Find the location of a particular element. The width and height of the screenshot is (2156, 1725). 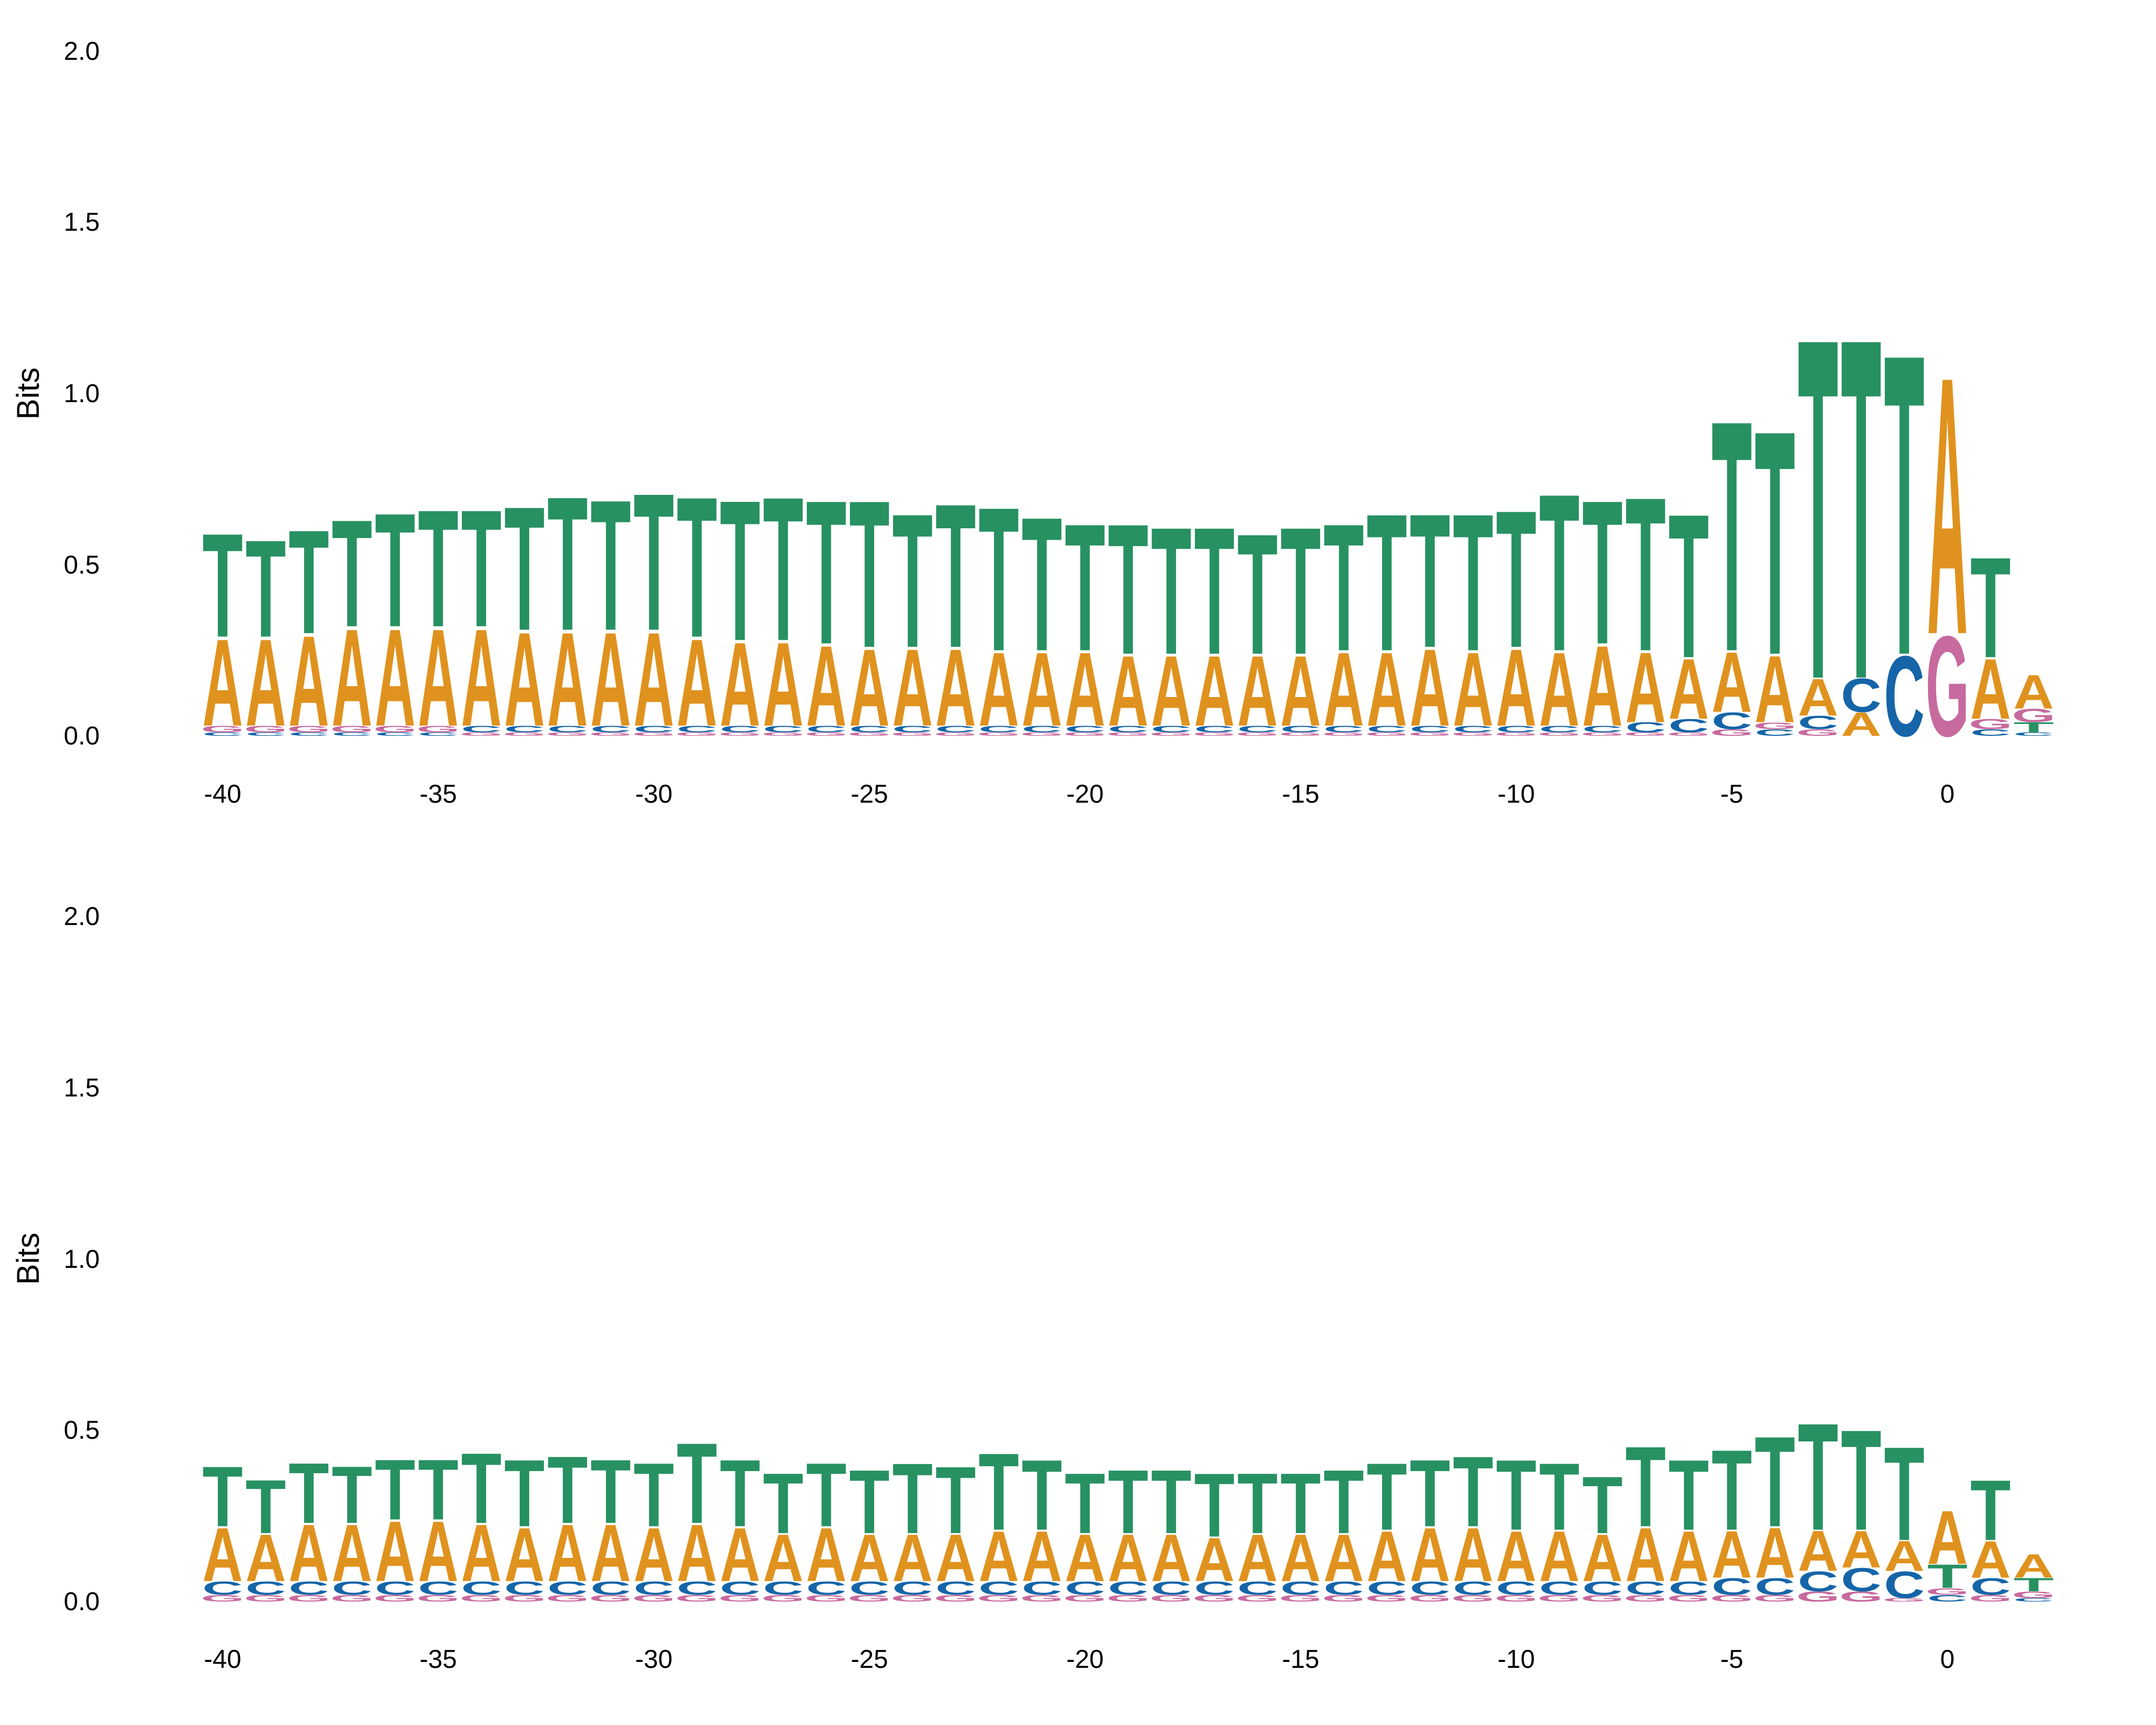

y-axis-title: Bits is located at coordinates (28, 394).